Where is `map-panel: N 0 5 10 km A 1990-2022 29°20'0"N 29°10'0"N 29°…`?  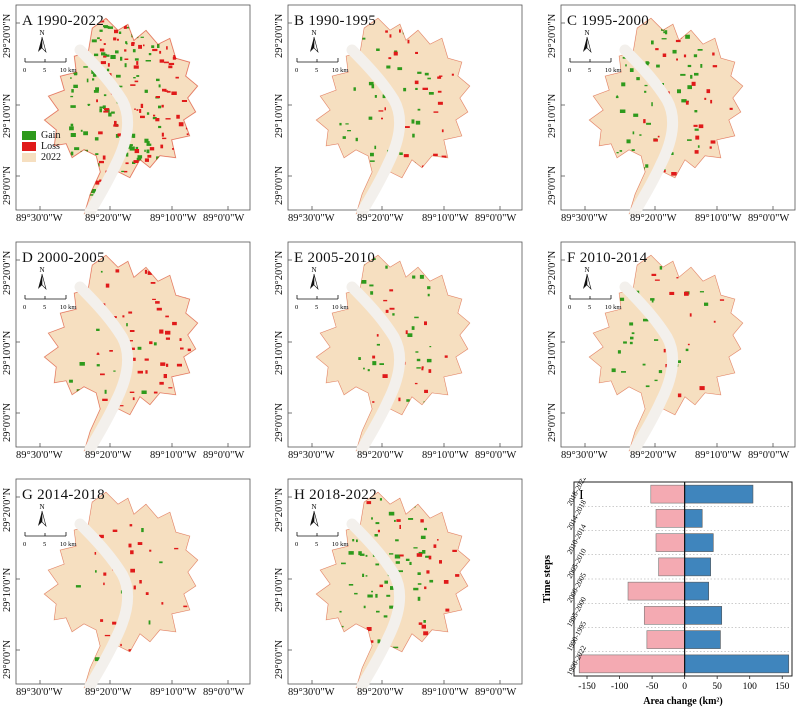
map-panel: N 0 5 10 km A 1990-2022 29°20'0"N 29°10'0"N 29°… is located at coordinates (127, 112).